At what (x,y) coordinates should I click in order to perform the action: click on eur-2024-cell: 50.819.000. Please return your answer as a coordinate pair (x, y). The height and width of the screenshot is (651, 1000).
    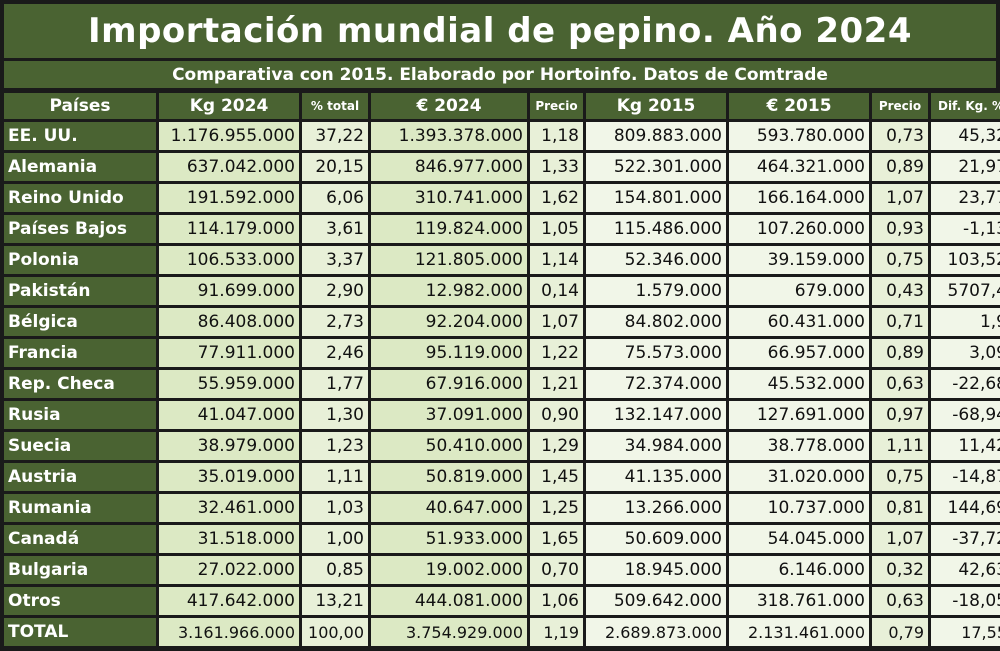
    Looking at the image, I should click on (449, 477).